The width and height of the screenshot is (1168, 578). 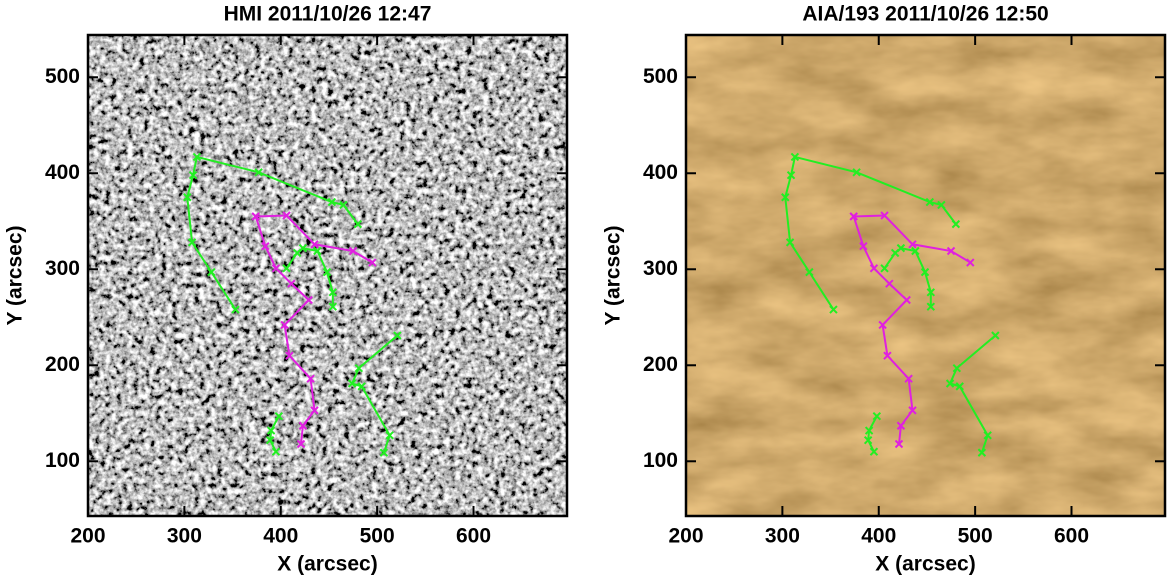 What do you see at coordinates (62, 172) in the screenshot?
I see `y-tick-label: 400` at bounding box center [62, 172].